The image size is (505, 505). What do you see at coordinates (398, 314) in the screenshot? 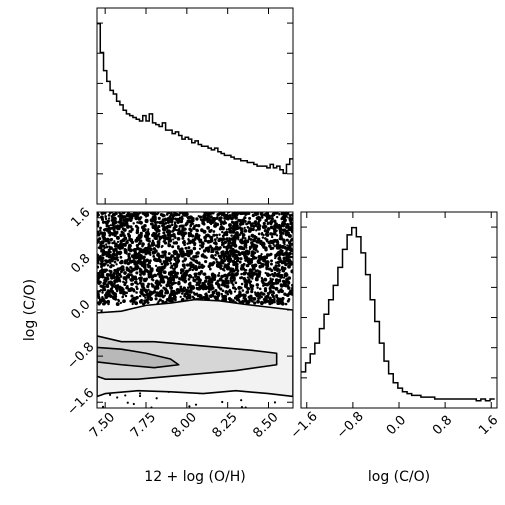
I see `co-histogram-step` at bounding box center [398, 314].